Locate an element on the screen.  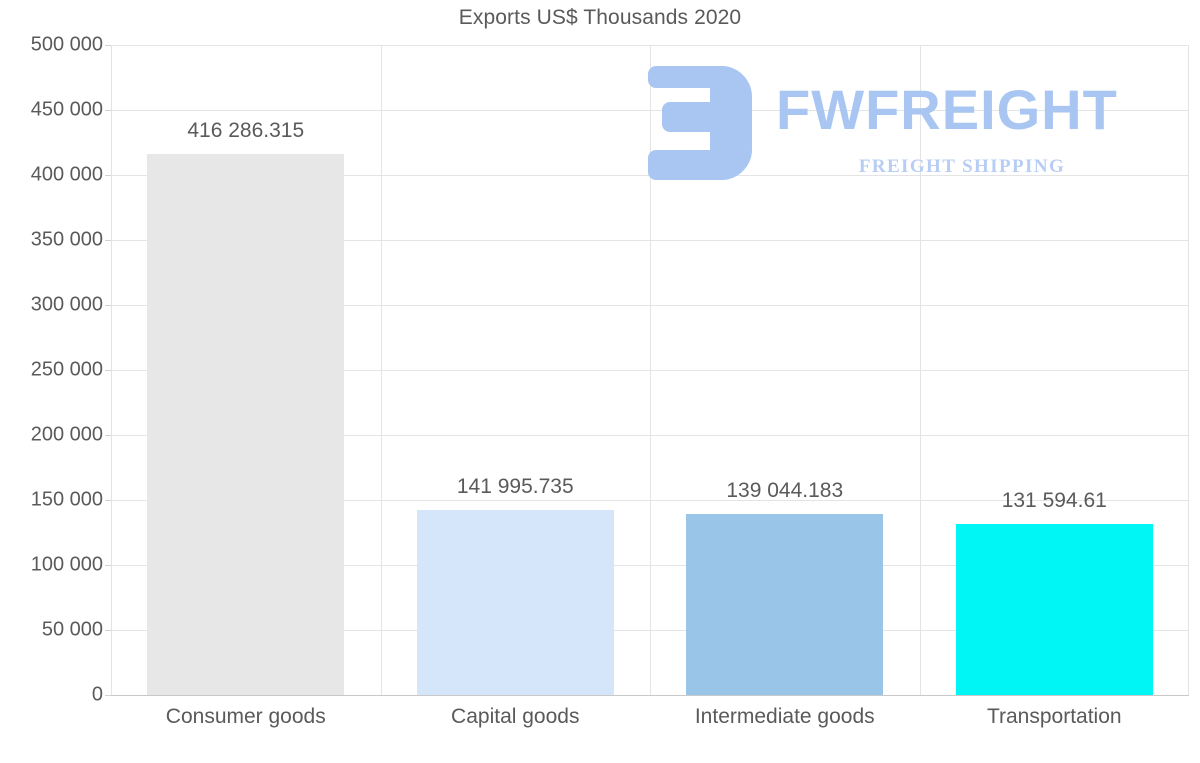
gridline-horizontal is located at coordinates (650, 695).